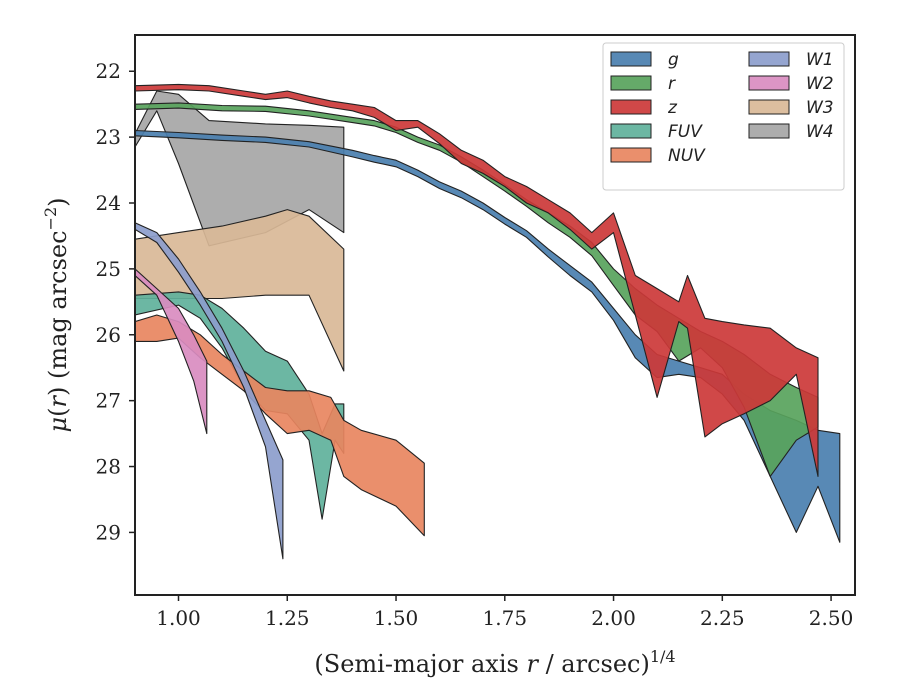  What do you see at coordinates (820, 60) in the screenshot?
I see `legend-label-w1: W1` at bounding box center [820, 60].